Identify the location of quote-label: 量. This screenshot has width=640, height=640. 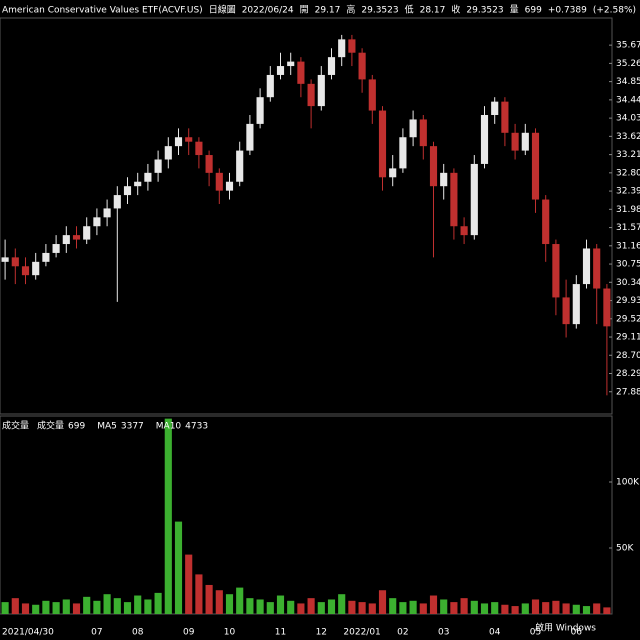
(514, 10).